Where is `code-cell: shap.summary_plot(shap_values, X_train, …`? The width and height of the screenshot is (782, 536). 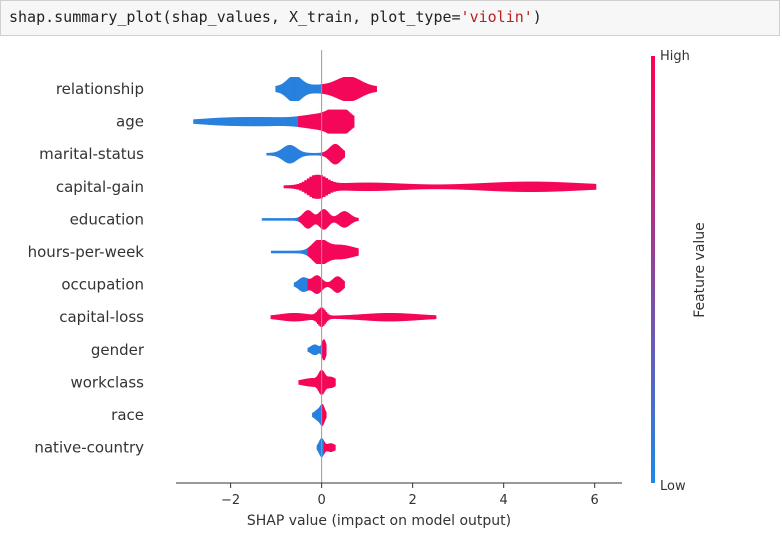 code-cell: shap.summary_plot(shap_values, X_train, … is located at coordinates (390, 18).